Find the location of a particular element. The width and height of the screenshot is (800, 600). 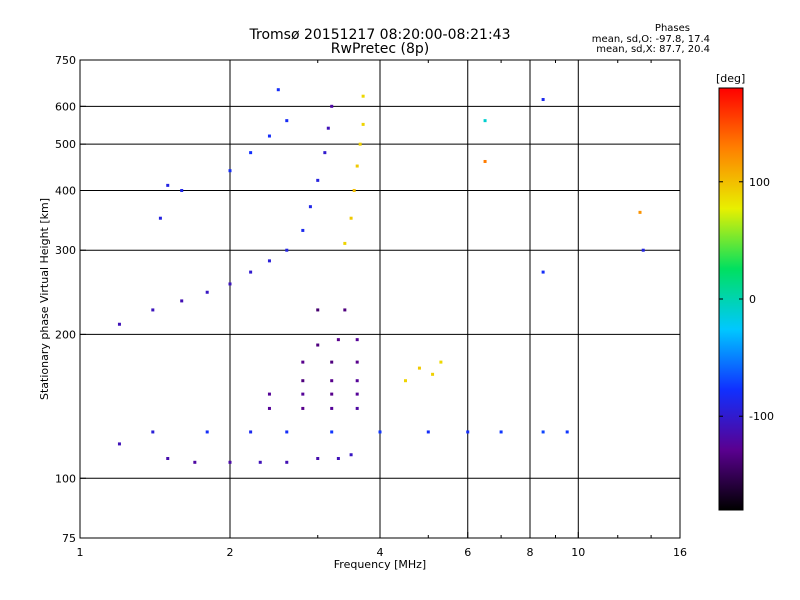

colorbar-tick-label: -100 is located at coordinates (761, 416).